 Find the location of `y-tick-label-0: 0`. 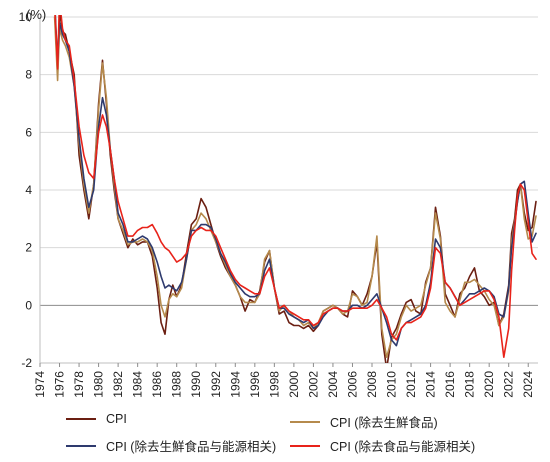

y-tick-label-0: 0 is located at coordinates (28, 305).